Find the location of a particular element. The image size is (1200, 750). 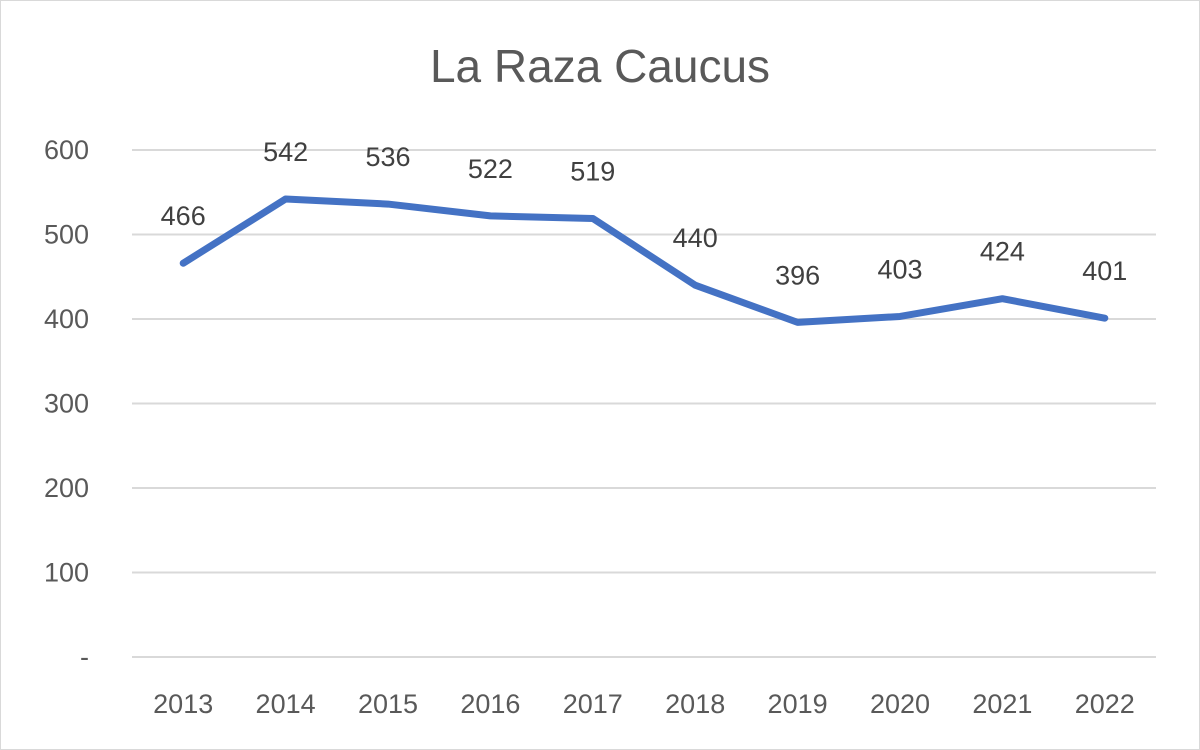

data-label: 522 is located at coordinates (490, 169).